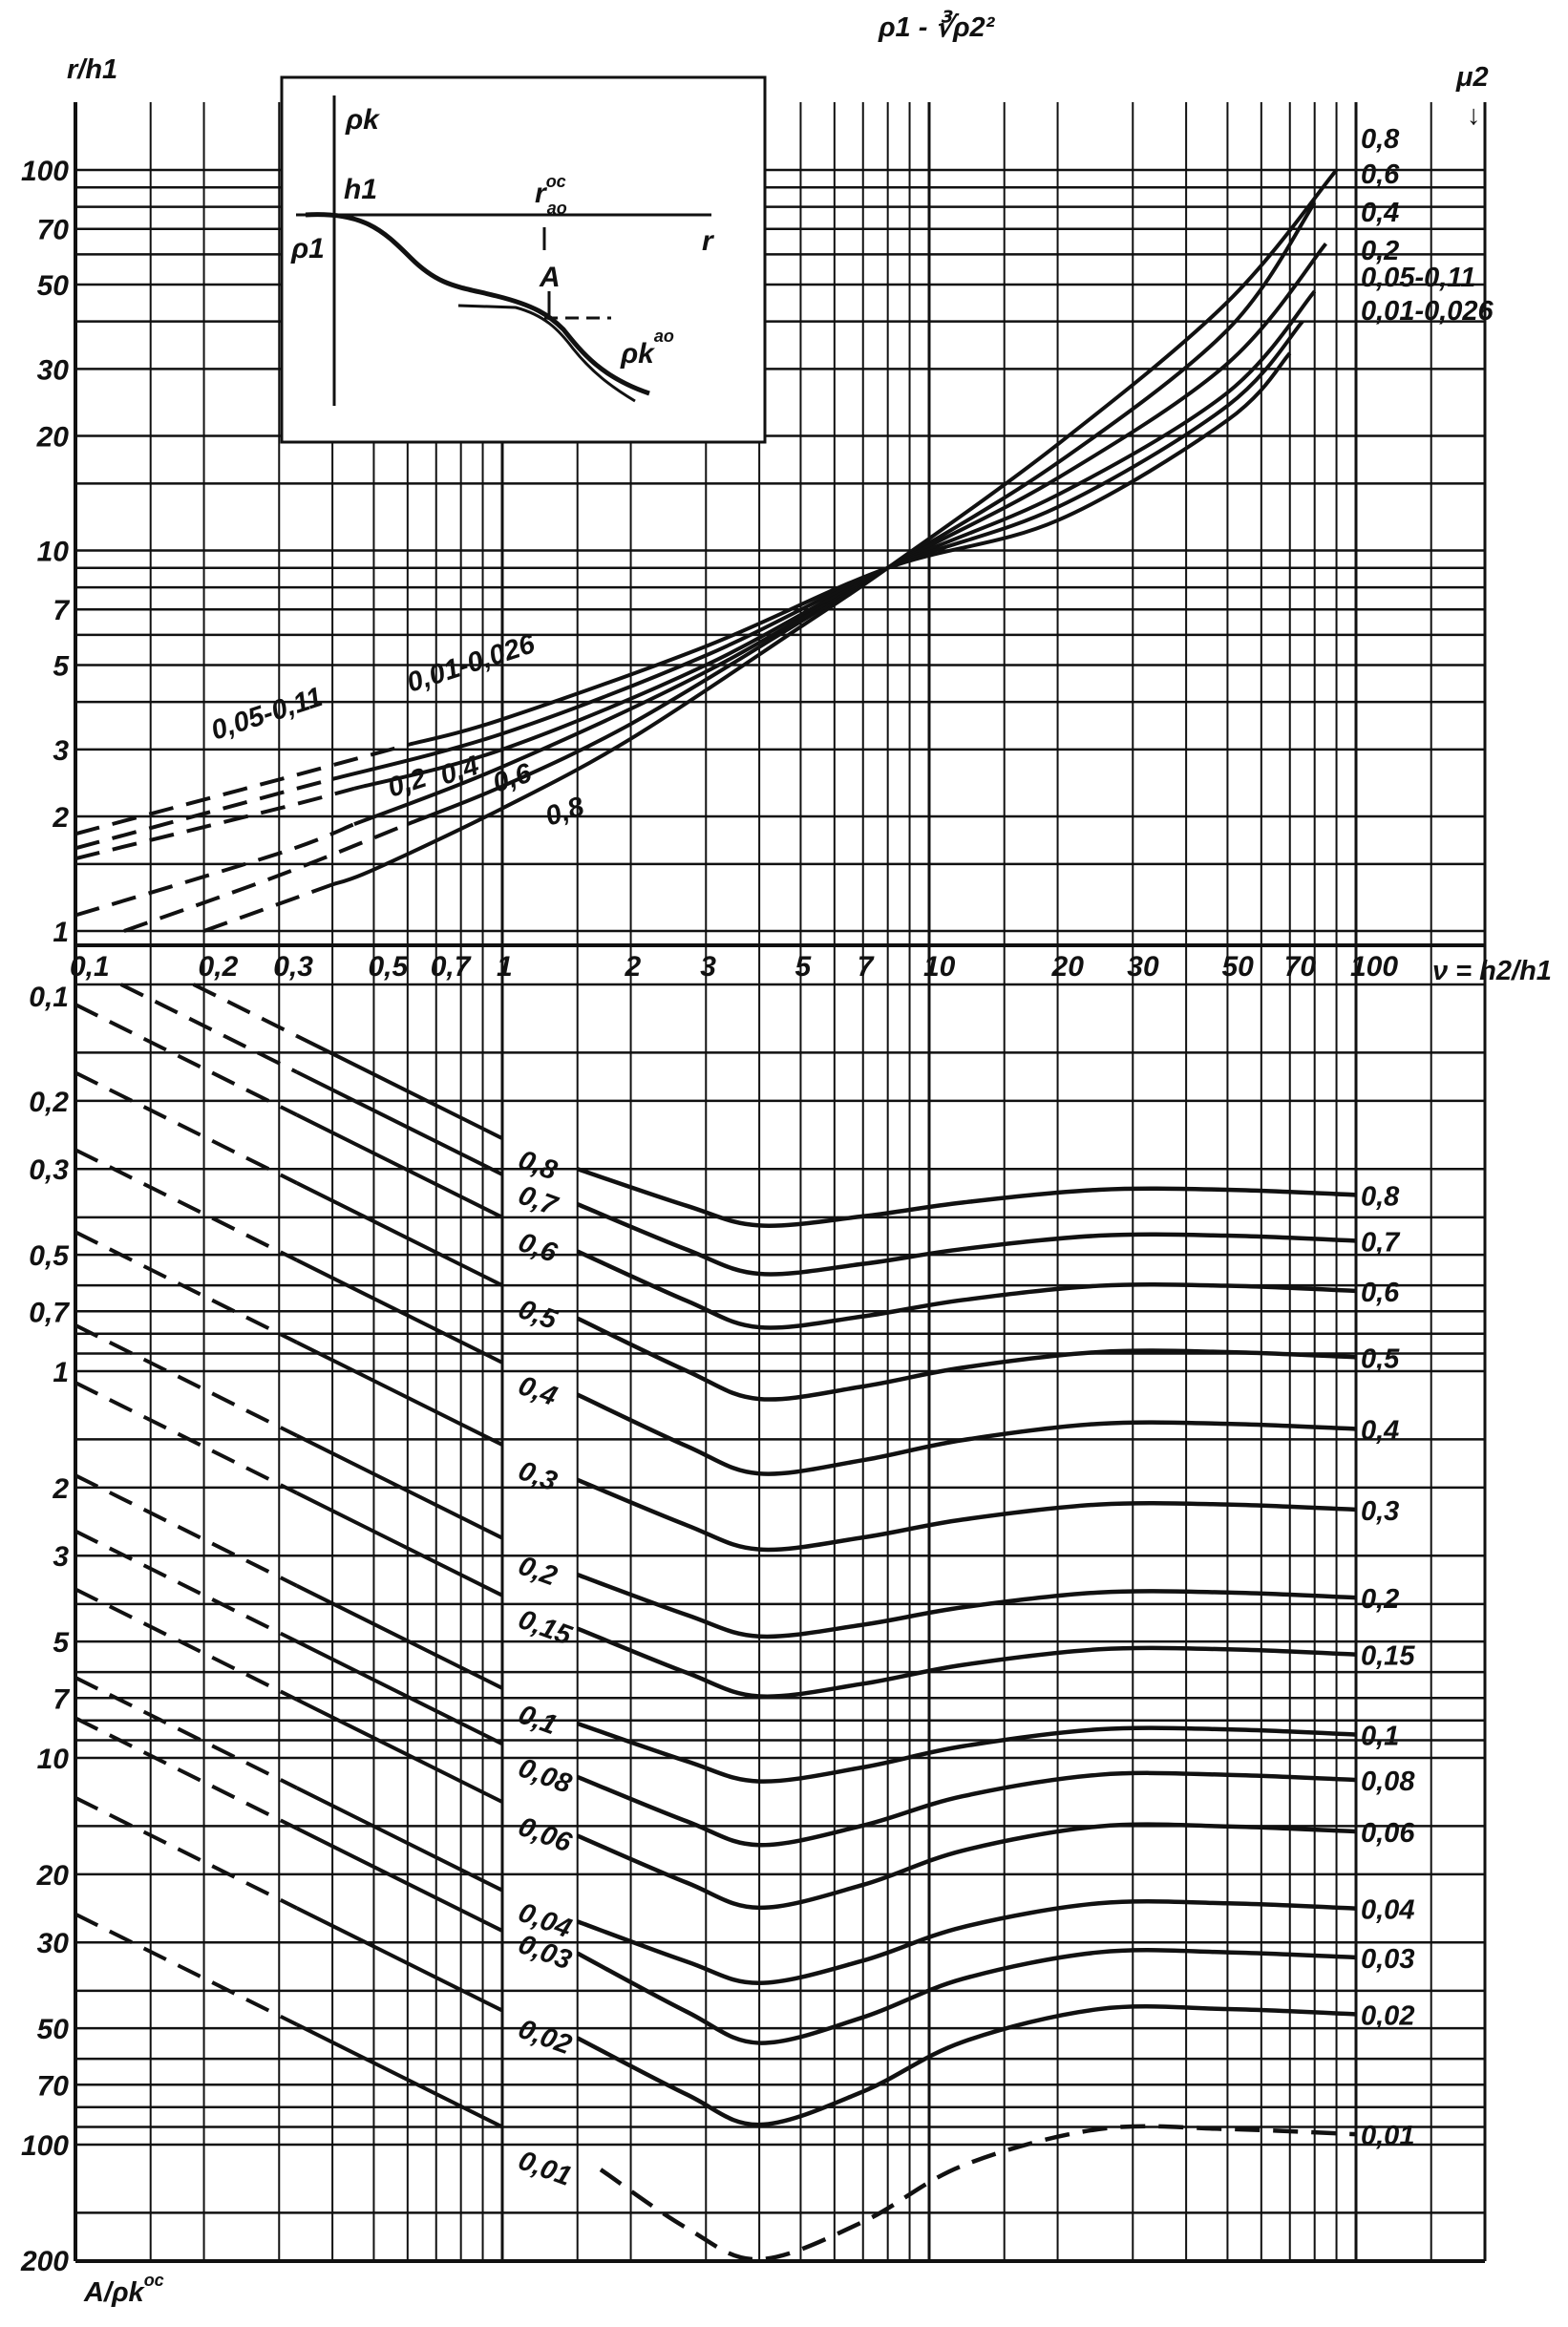  Describe the element at coordinates (45, 171) in the screenshot. I see `y-tick-label-top: 100` at that location.